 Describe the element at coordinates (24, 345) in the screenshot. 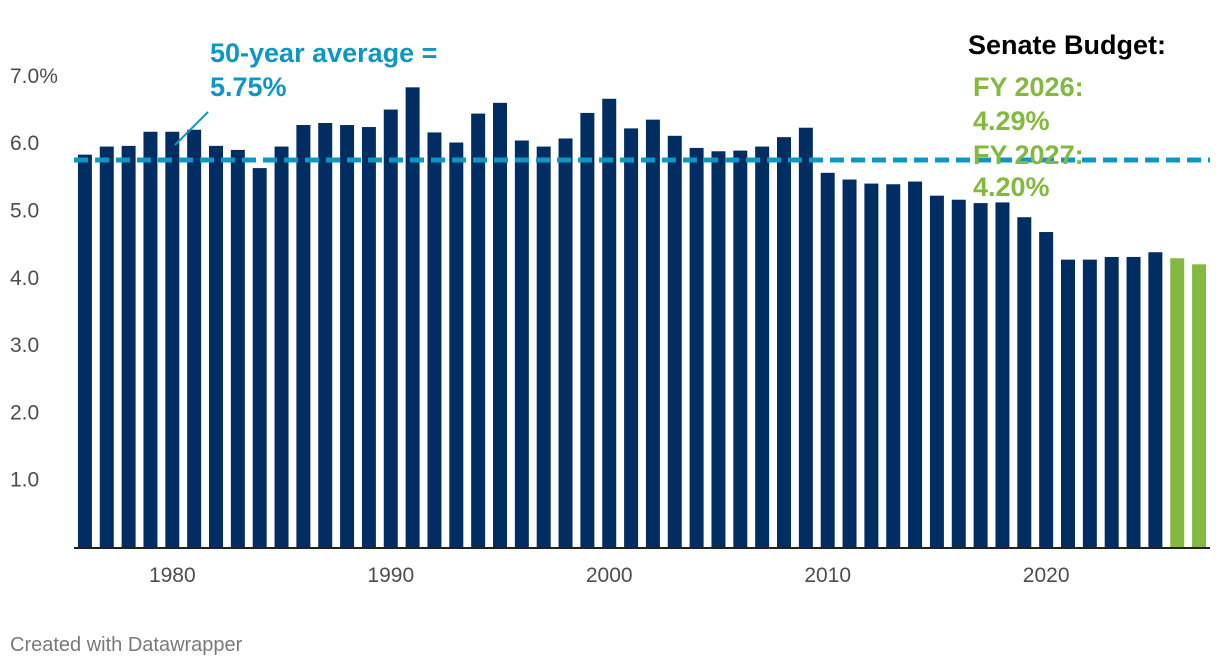

I see `y-tick-label: 3.0` at that location.